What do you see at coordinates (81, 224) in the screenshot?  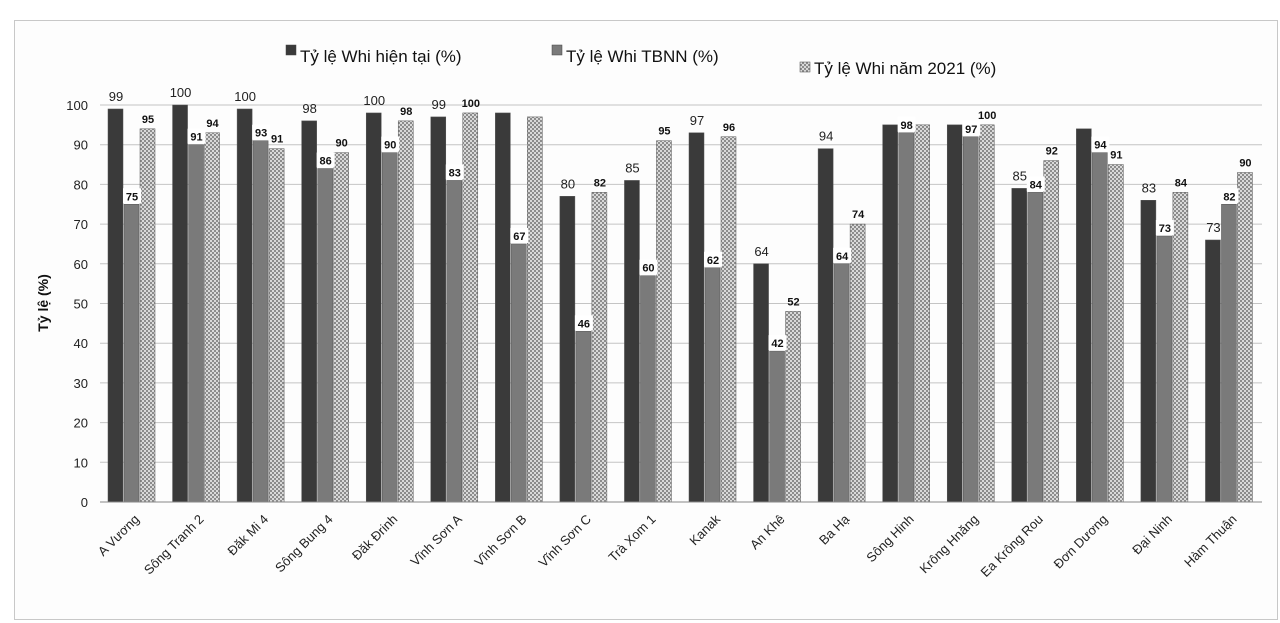 I see `y-tick-label: 70` at bounding box center [81, 224].